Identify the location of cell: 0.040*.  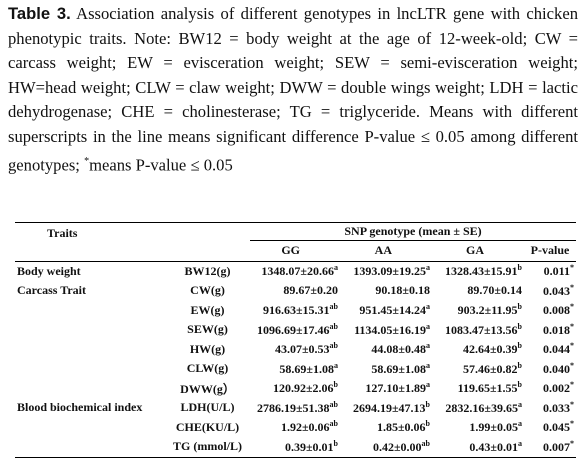
(550, 369).